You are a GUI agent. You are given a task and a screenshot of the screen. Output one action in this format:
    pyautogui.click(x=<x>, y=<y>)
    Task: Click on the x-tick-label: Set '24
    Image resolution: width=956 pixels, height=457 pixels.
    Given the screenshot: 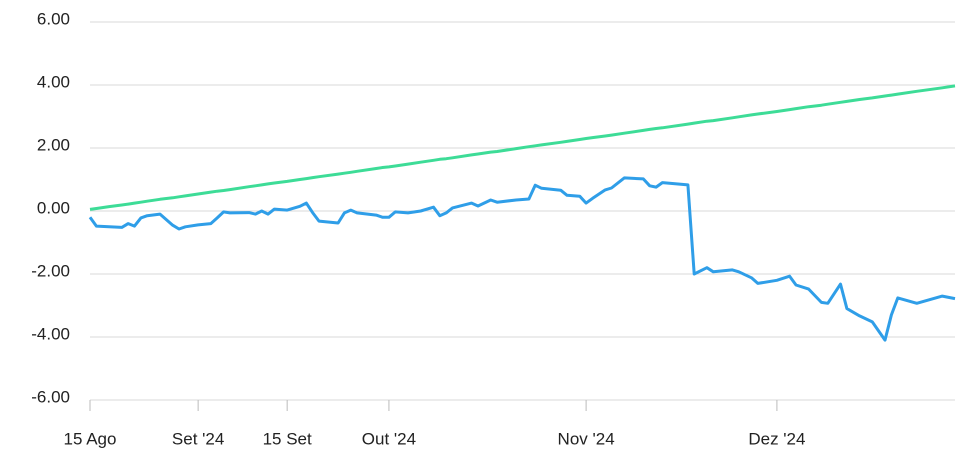 What is the action you would take?
    pyautogui.click(x=198, y=438)
    